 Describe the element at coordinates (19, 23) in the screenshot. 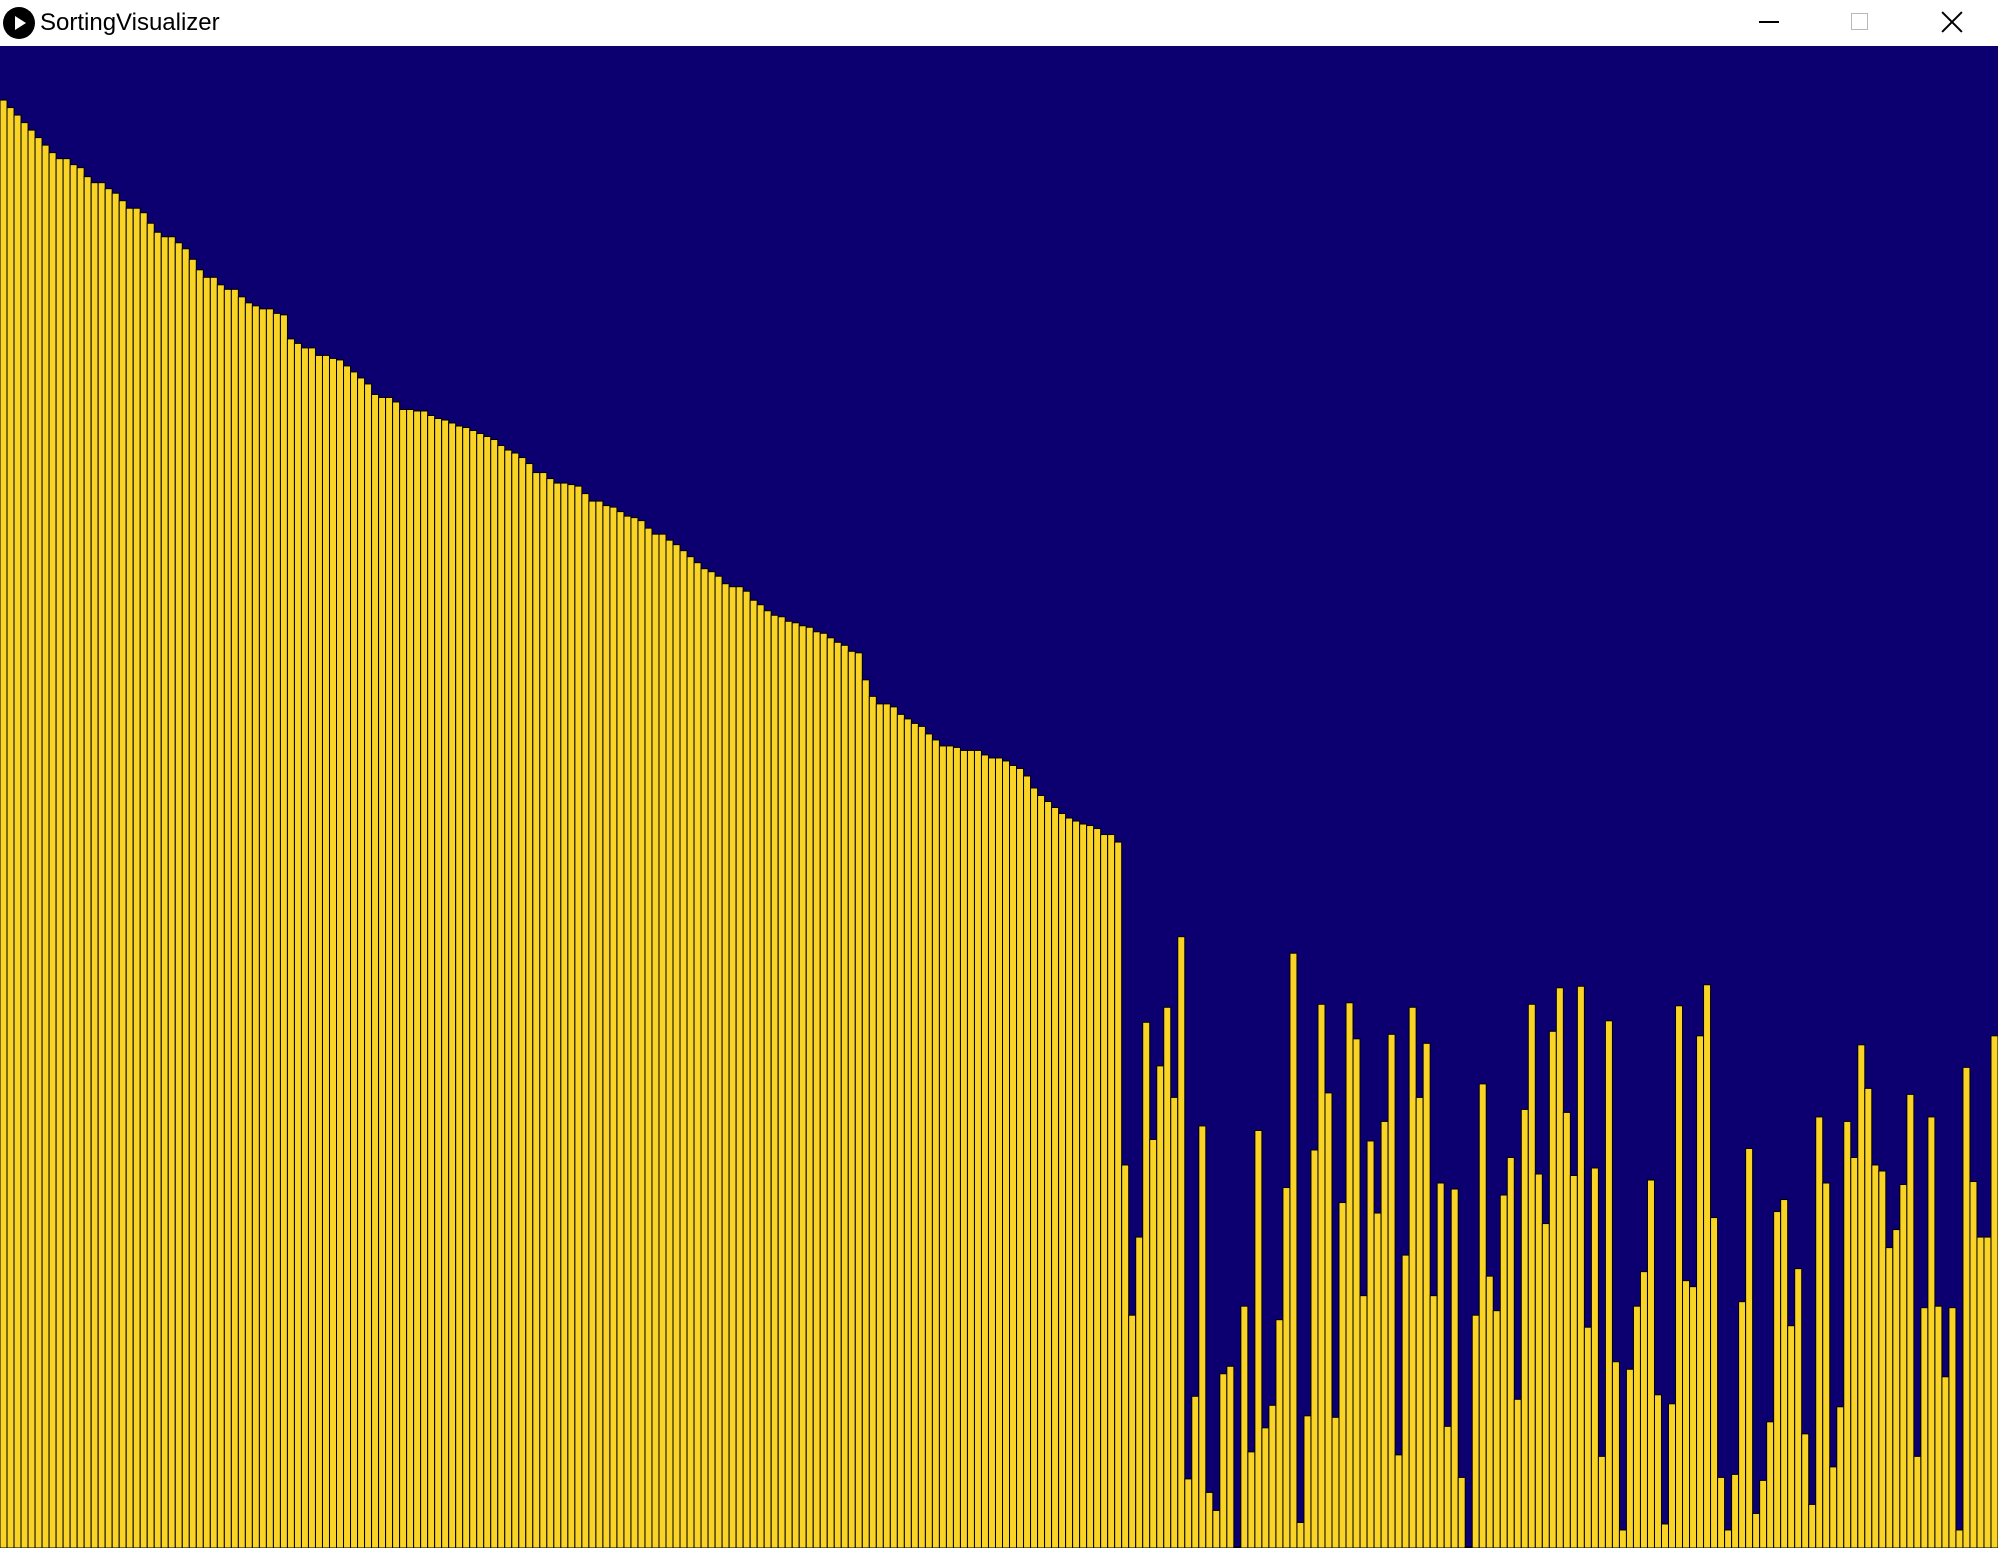

I see `play-circle-icon` at that location.